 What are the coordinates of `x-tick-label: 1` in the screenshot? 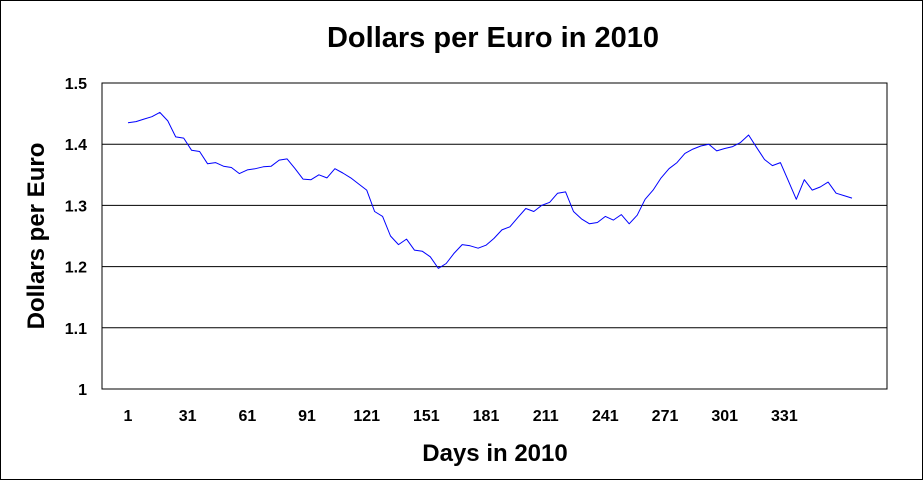 It's located at (128, 416).